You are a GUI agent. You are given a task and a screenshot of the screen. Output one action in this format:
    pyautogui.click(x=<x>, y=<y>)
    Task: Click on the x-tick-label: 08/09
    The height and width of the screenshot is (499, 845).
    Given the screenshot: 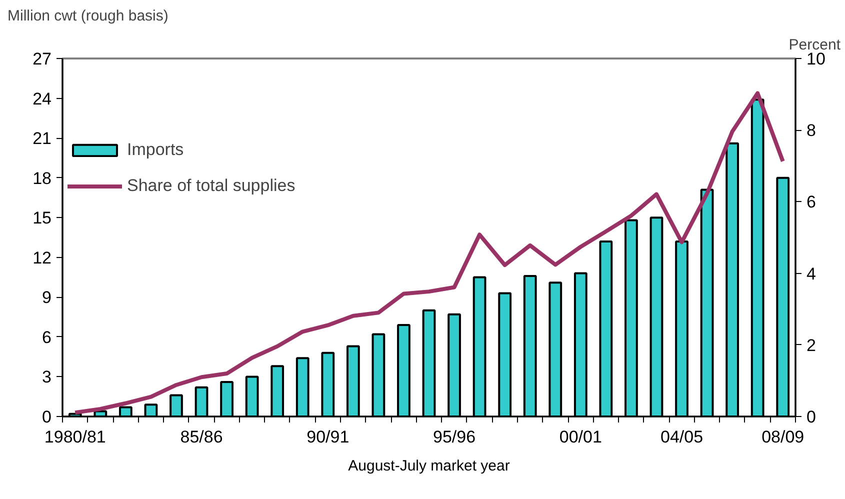 What is the action you would take?
    pyautogui.click(x=783, y=437)
    